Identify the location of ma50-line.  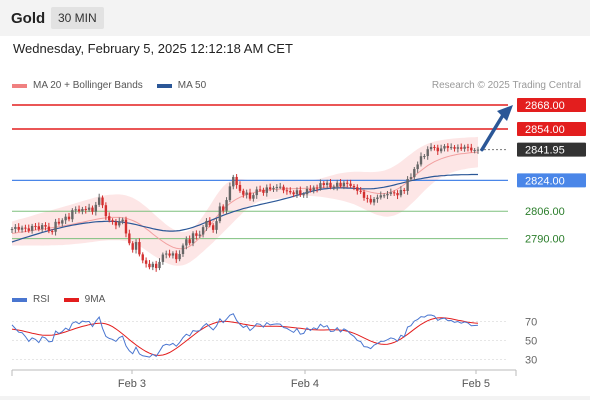
(244, 208).